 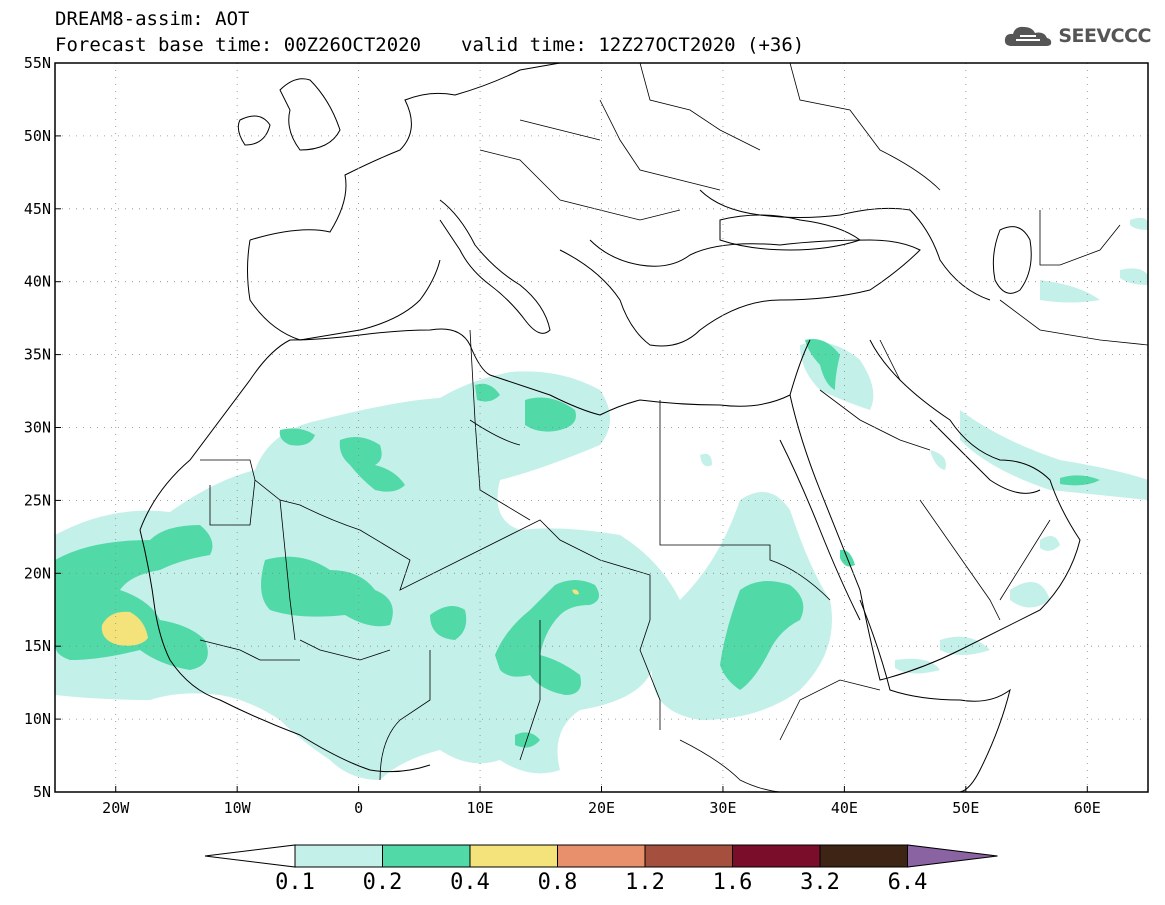 What do you see at coordinates (1028, 36) in the screenshot?
I see `cloud-icon` at bounding box center [1028, 36].